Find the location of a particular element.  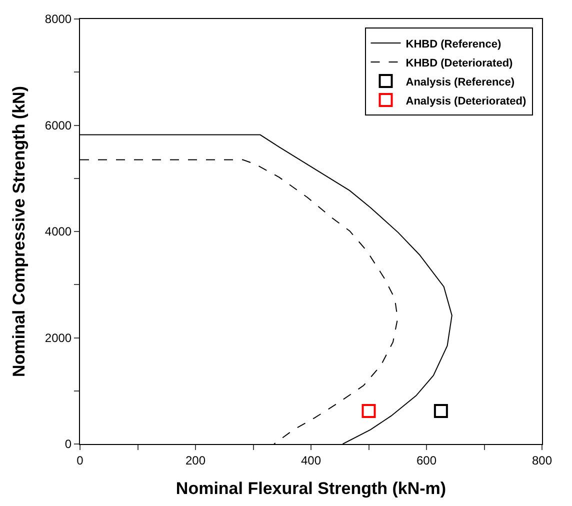

legend-label: Analysis (Deteriorated) is located at coordinates (466, 101).